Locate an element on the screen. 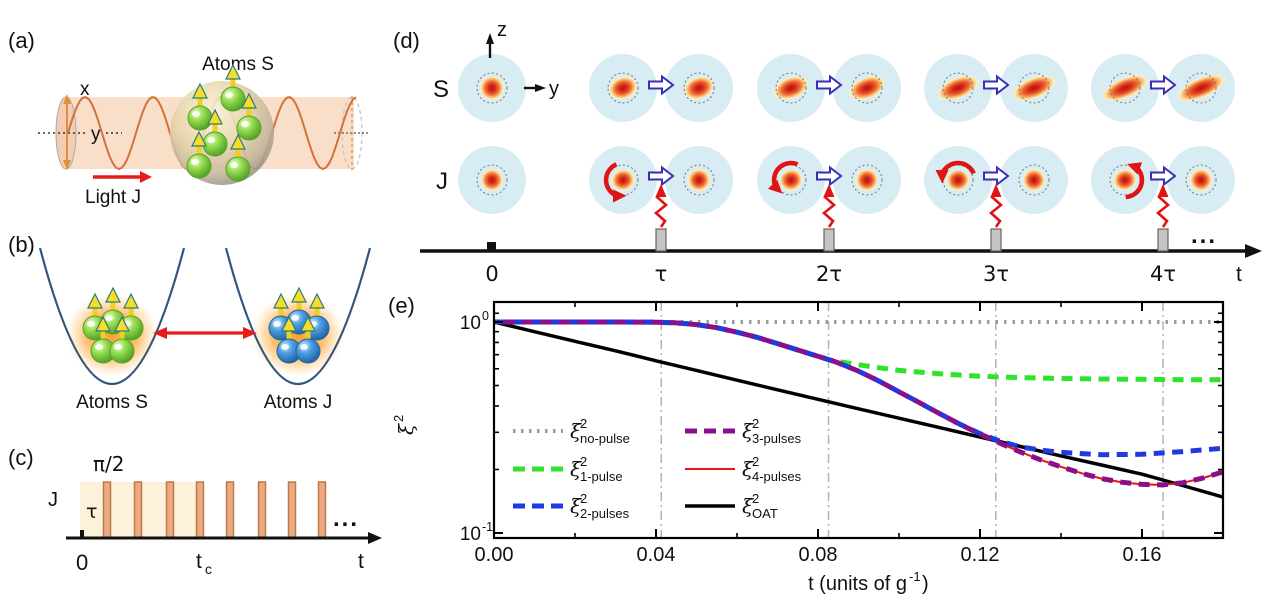 The width and height of the screenshot is (1268, 608). right-well-glow is located at coordinates (298, 335).